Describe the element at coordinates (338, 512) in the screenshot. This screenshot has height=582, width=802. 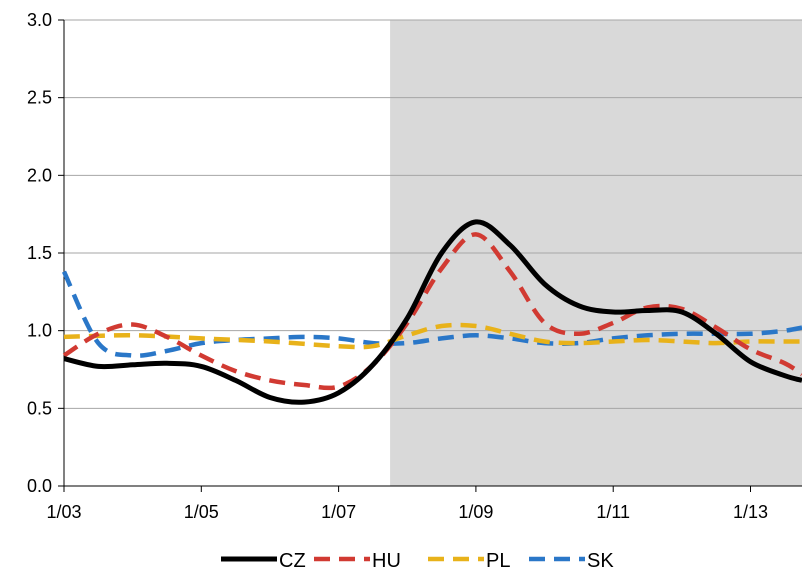
I see `x-tick-label: 1/07` at that location.